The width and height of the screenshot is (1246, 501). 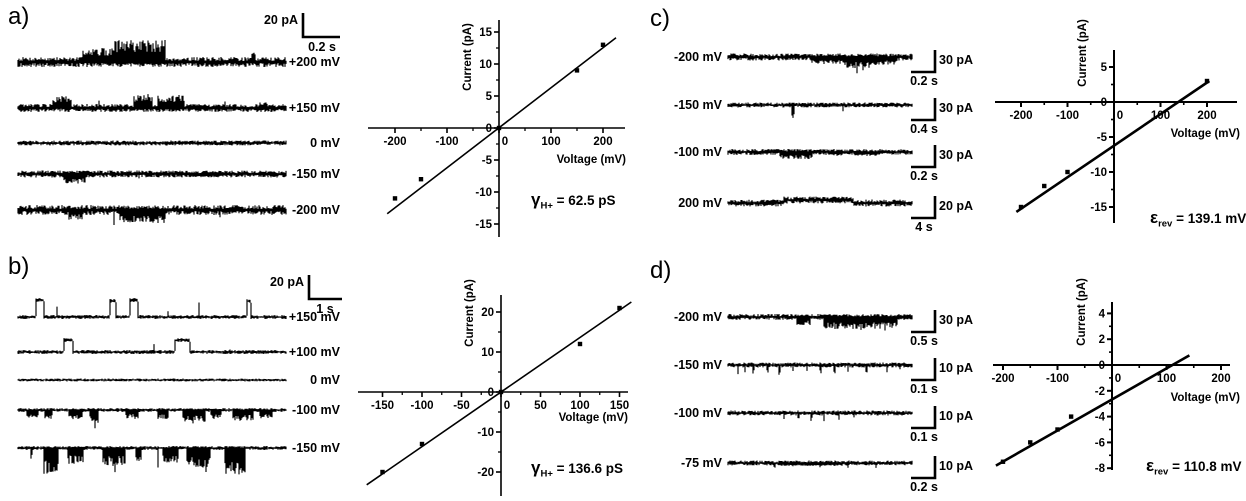 What do you see at coordinates (577, 469) in the screenshot?
I see `conductance-annotation: γH+ = 136.6 pS` at bounding box center [577, 469].